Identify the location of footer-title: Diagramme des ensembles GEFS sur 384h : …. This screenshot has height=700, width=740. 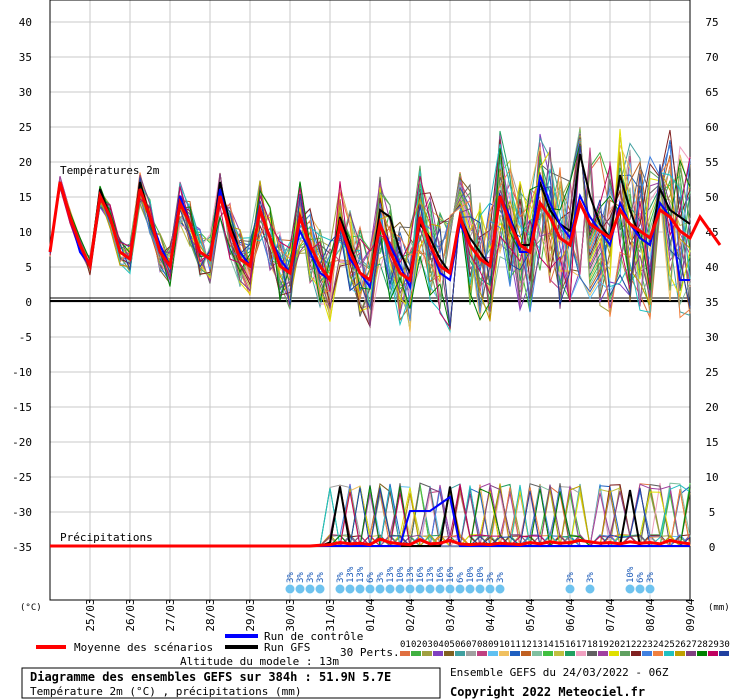
(210, 677).